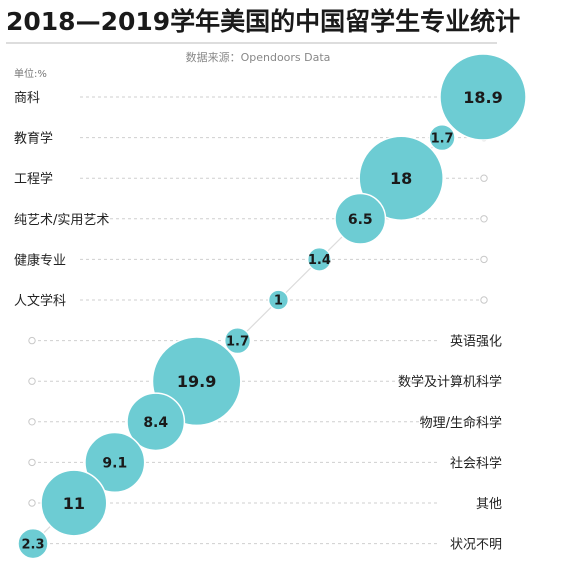  Describe the element at coordinates (263, 21) in the screenshot. I see `chart-title: 2018—2019学年美国的中国留学生专业统计` at that location.